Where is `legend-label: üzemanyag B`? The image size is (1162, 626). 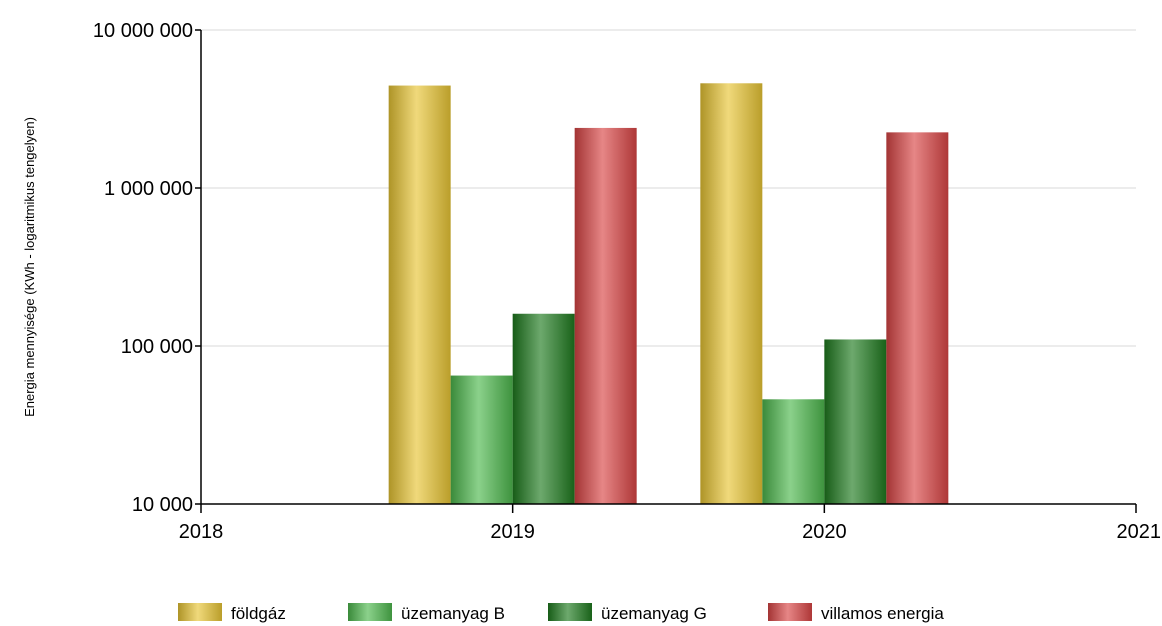
legend-label: üzemanyag B is located at coordinates (453, 613).